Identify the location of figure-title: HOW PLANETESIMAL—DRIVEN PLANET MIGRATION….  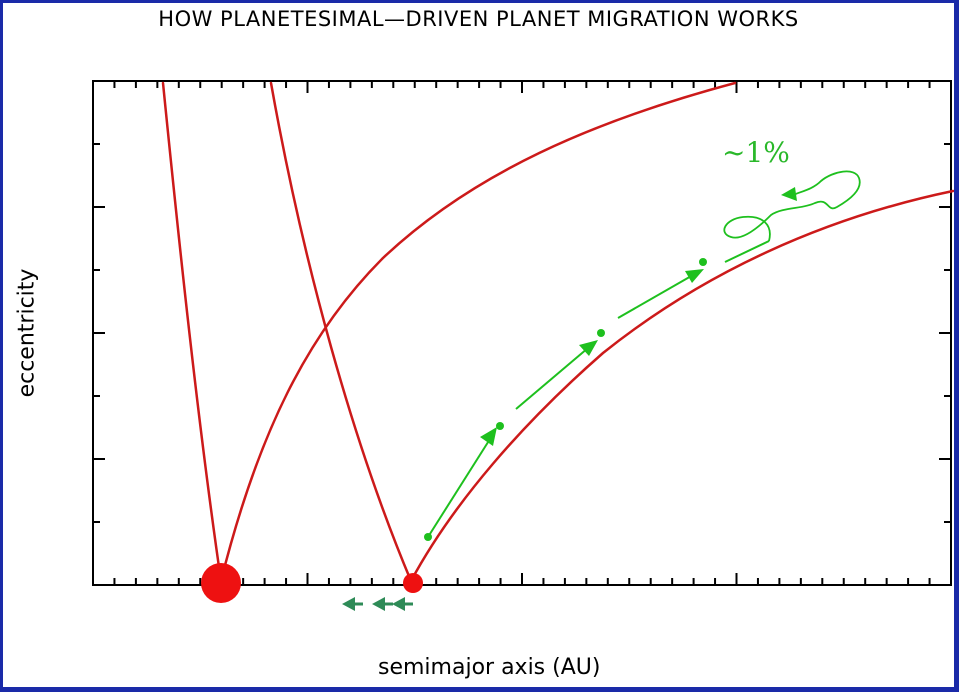
(478, 19).